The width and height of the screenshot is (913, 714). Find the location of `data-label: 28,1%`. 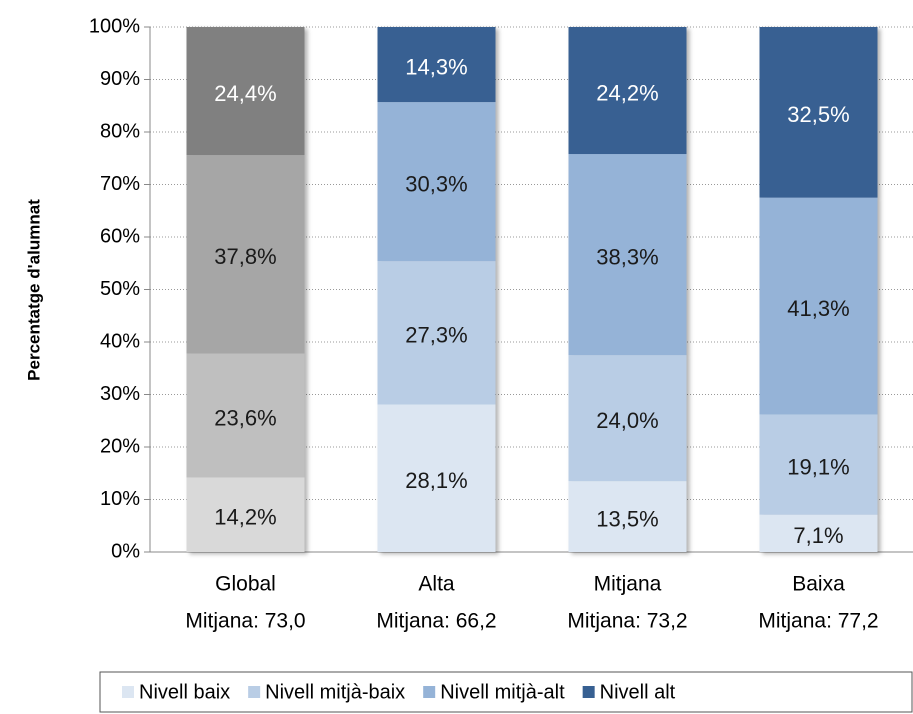

data-label: 28,1% is located at coordinates (436, 480).